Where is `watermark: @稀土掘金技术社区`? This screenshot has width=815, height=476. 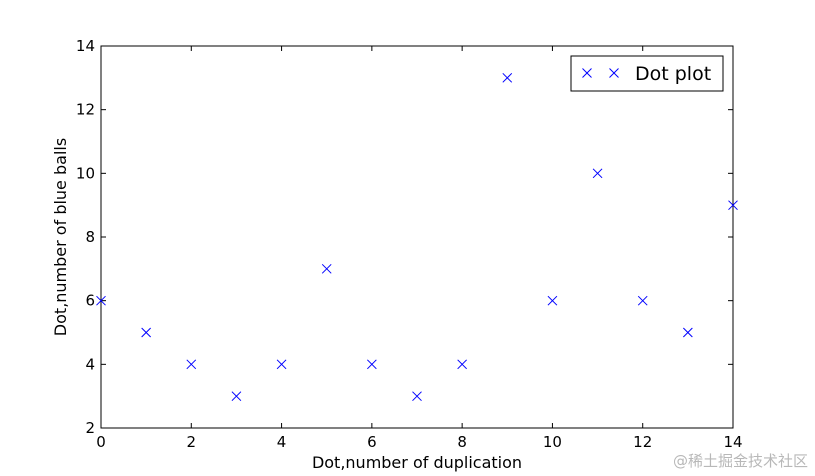
watermark: @稀土掘金技术社区 is located at coordinates (740, 461).